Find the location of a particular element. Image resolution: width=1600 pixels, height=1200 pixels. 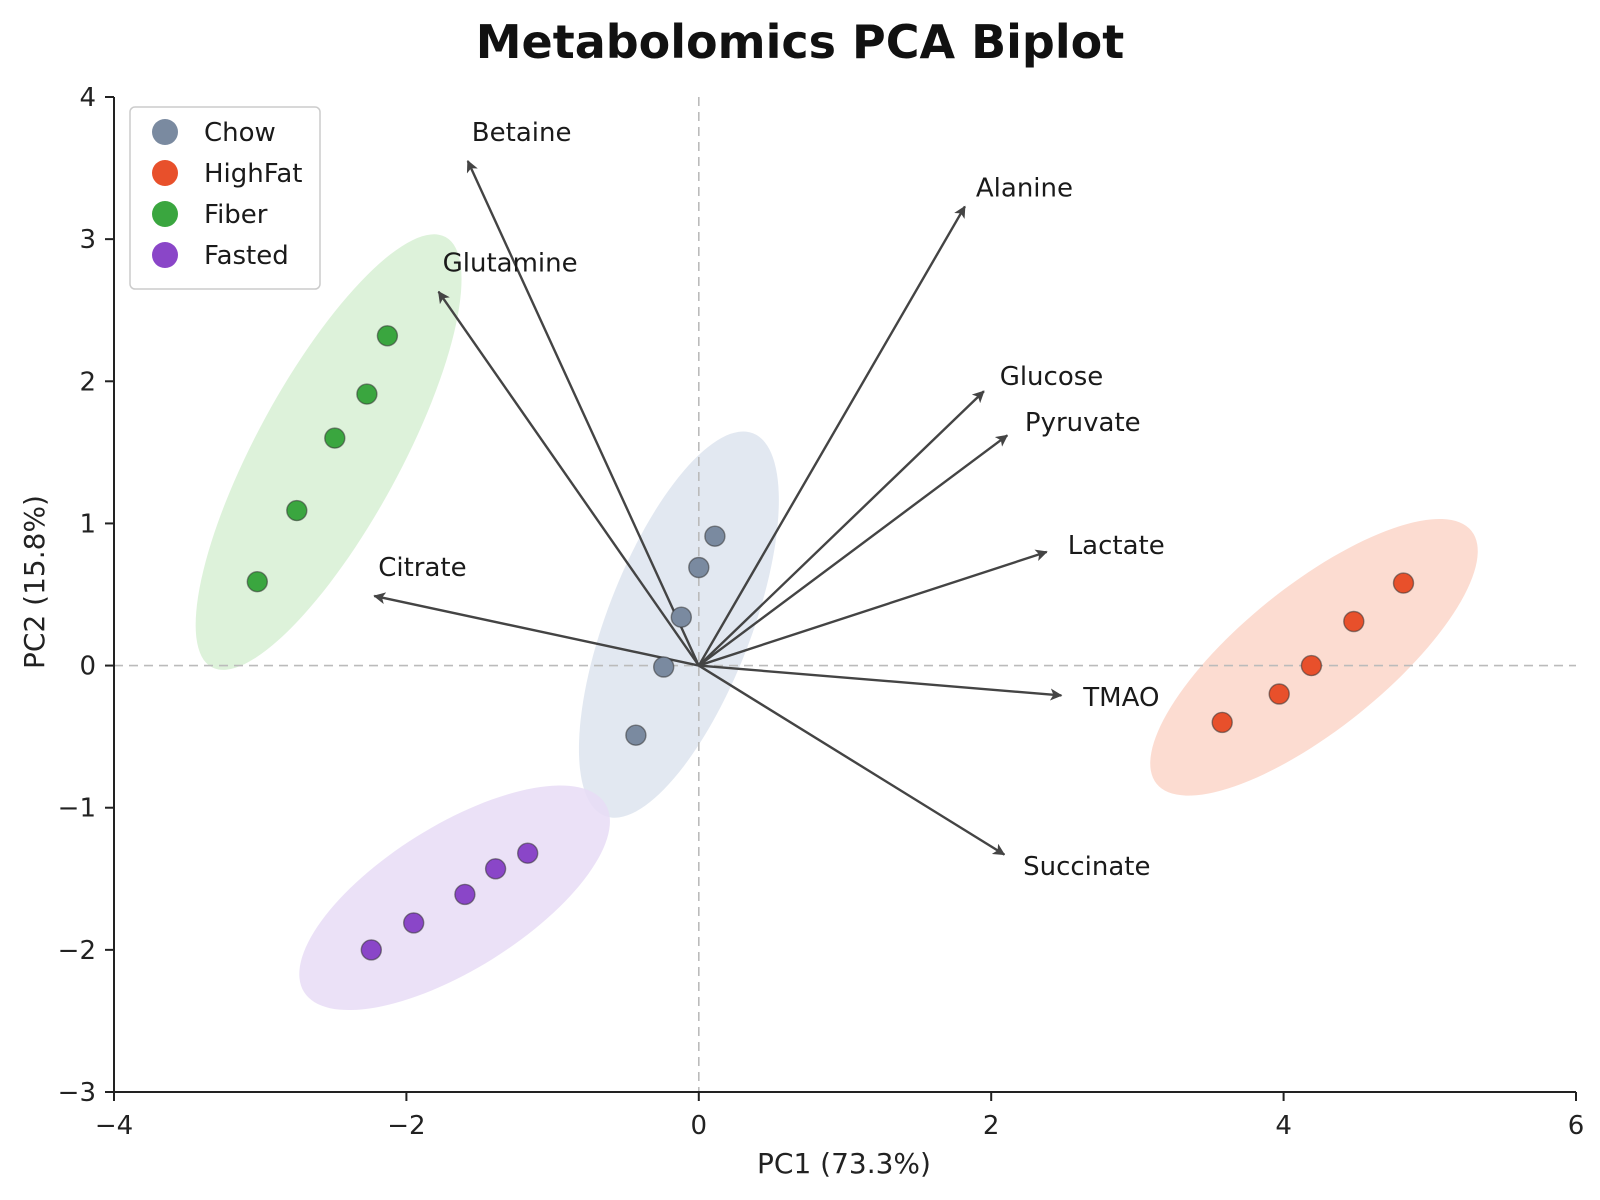

loading-arrow-alanine is located at coordinates (831, 436).